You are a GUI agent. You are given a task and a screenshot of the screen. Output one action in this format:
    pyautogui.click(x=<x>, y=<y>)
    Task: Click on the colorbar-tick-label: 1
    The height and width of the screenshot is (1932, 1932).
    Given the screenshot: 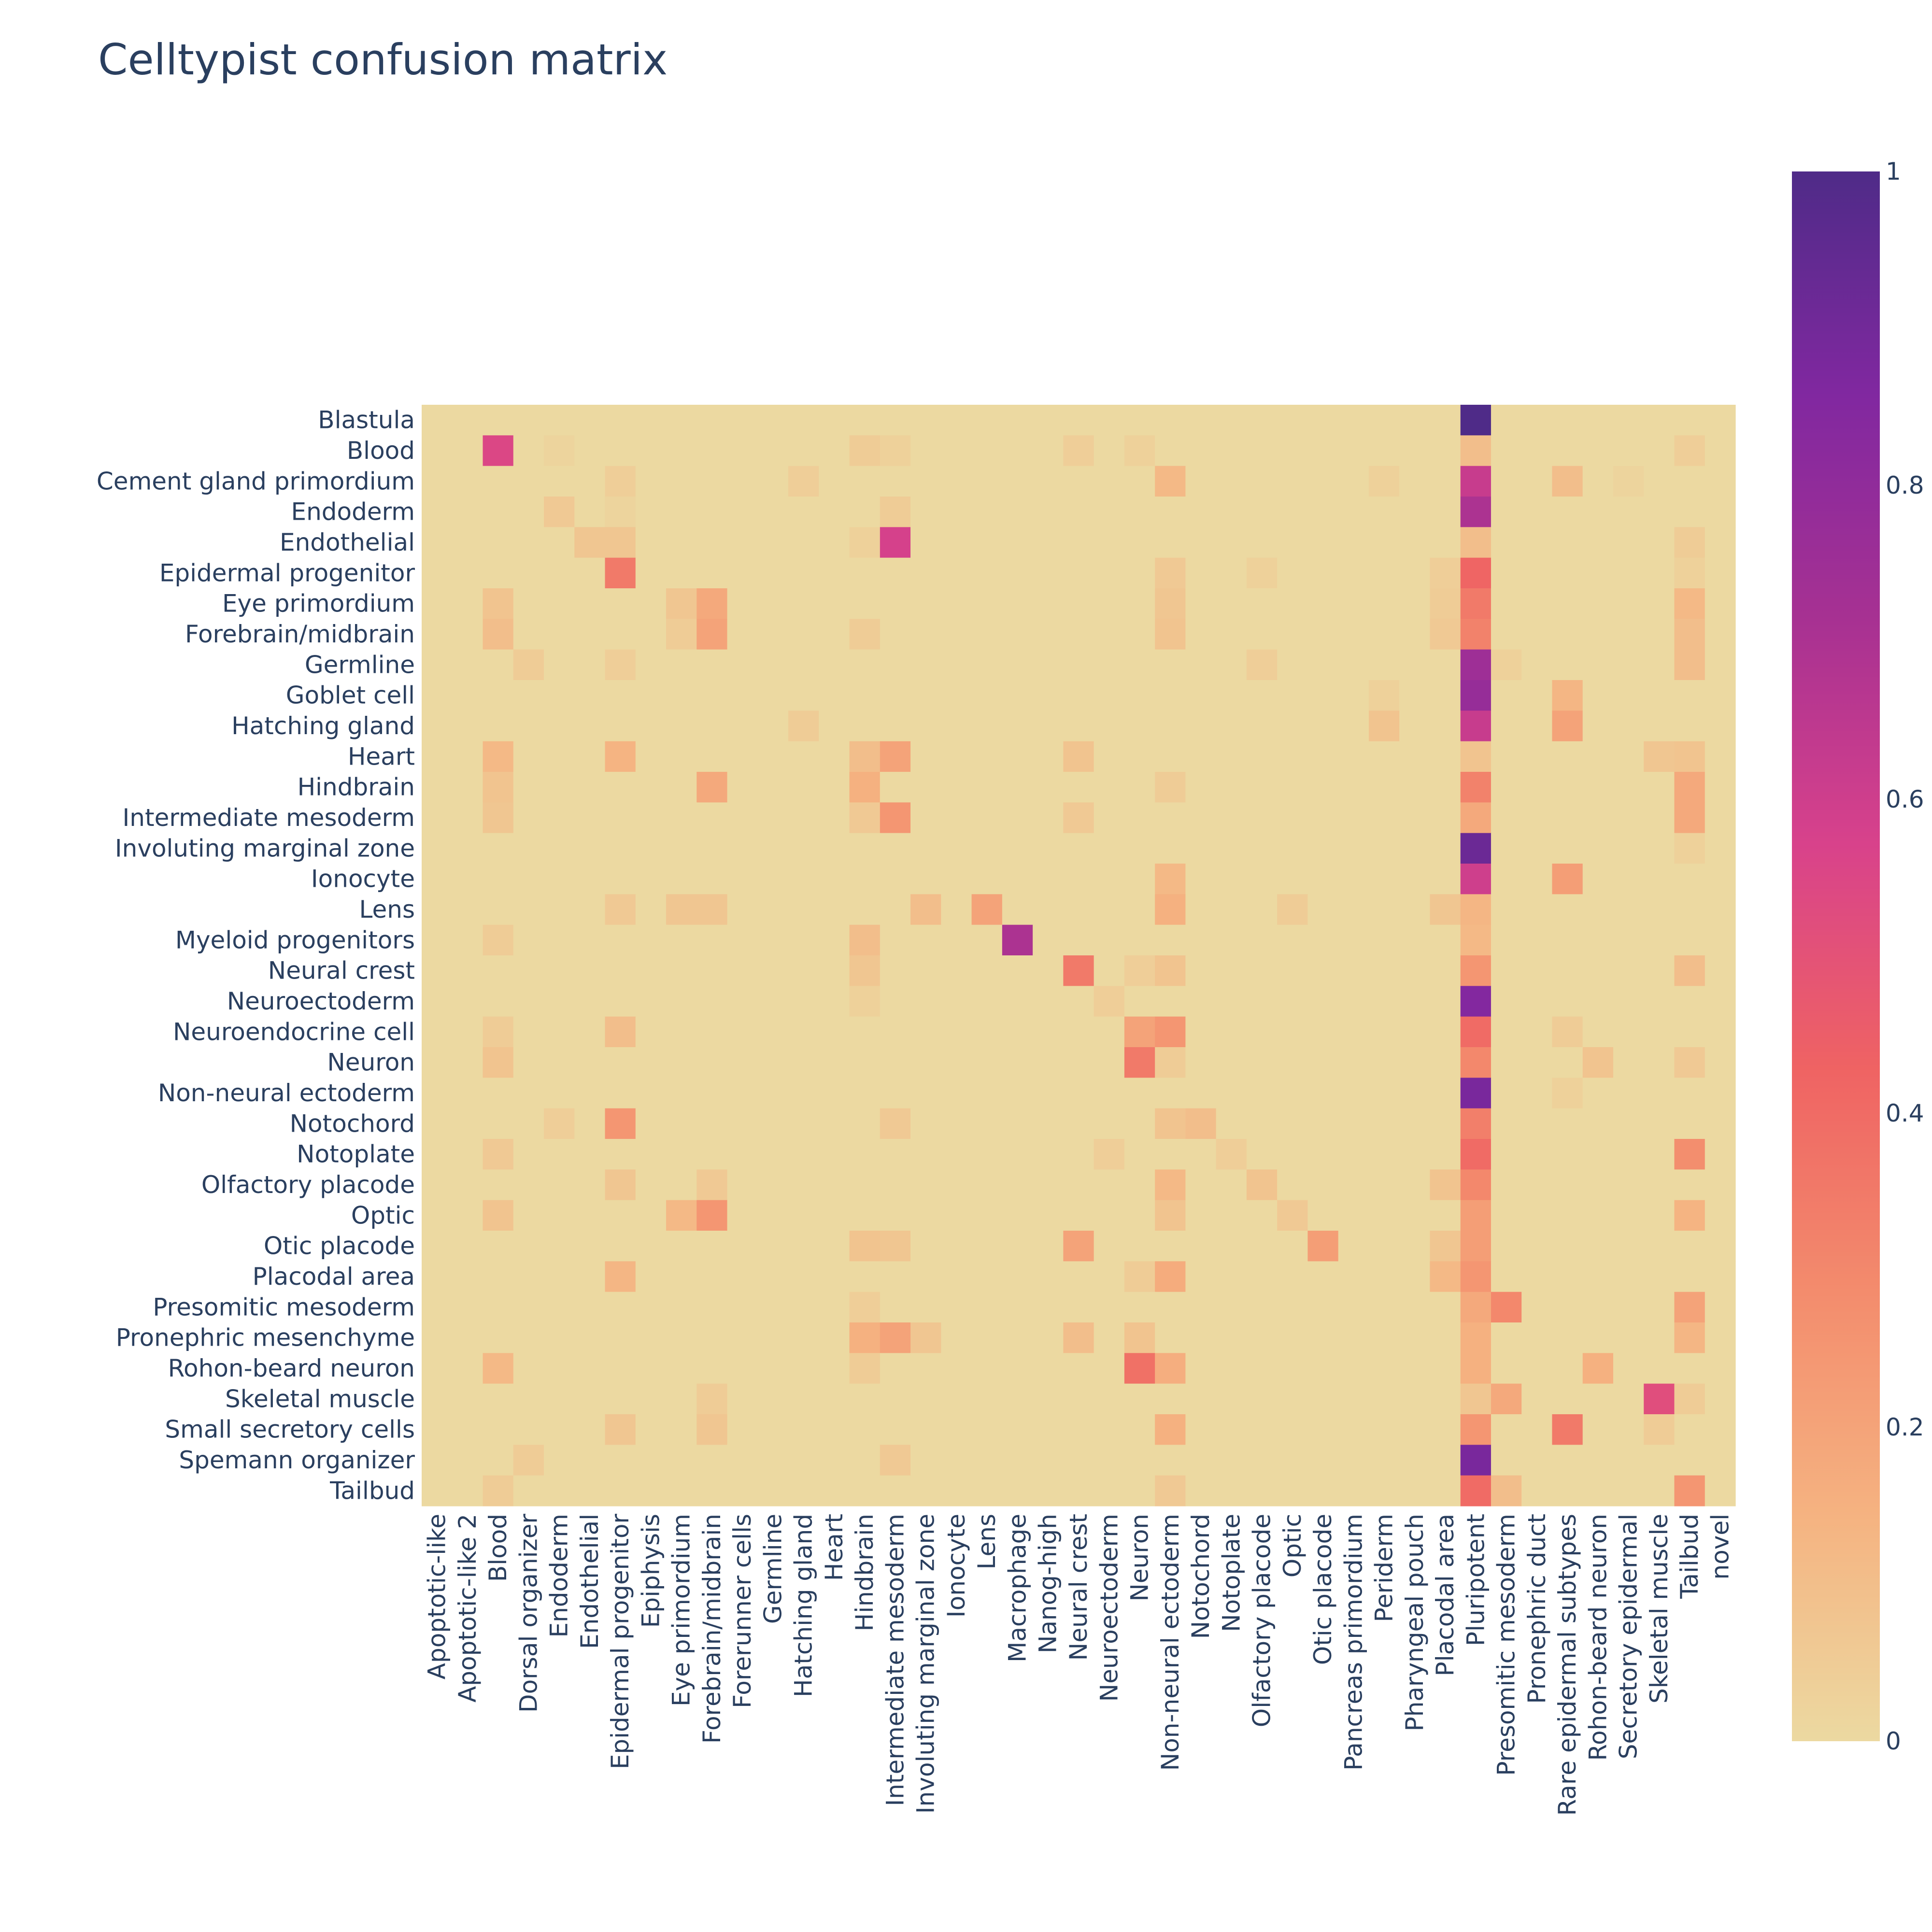 What is the action you would take?
    pyautogui.click(x=1893, y=171)
    